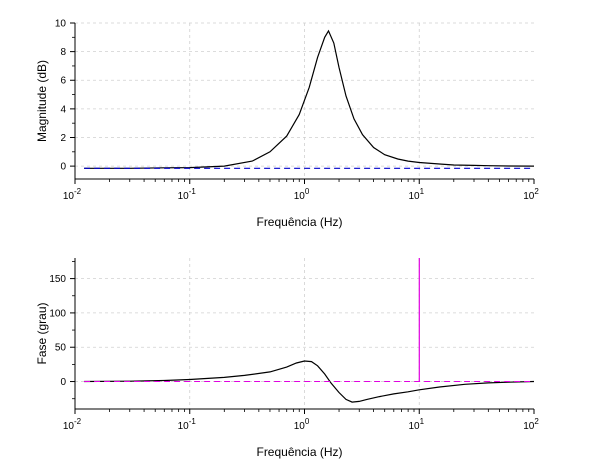  What do you see at coordinates (57, 313) in the screenshot?
I see `y-tick-label: 100` at bounding box center [57, 313].